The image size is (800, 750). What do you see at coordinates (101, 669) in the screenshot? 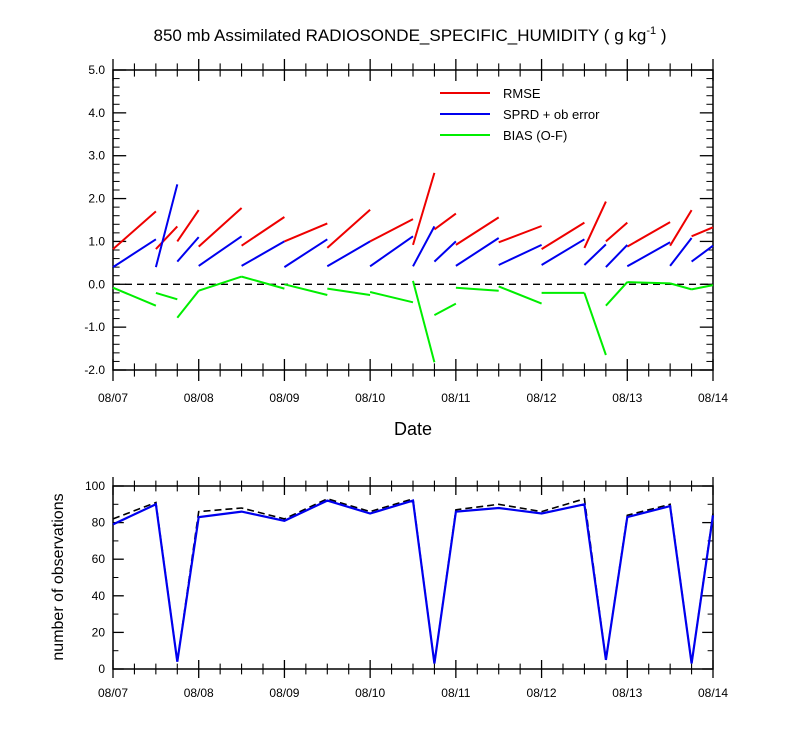
I see `y-tick-label: 0` at bounding box center [101, 669].